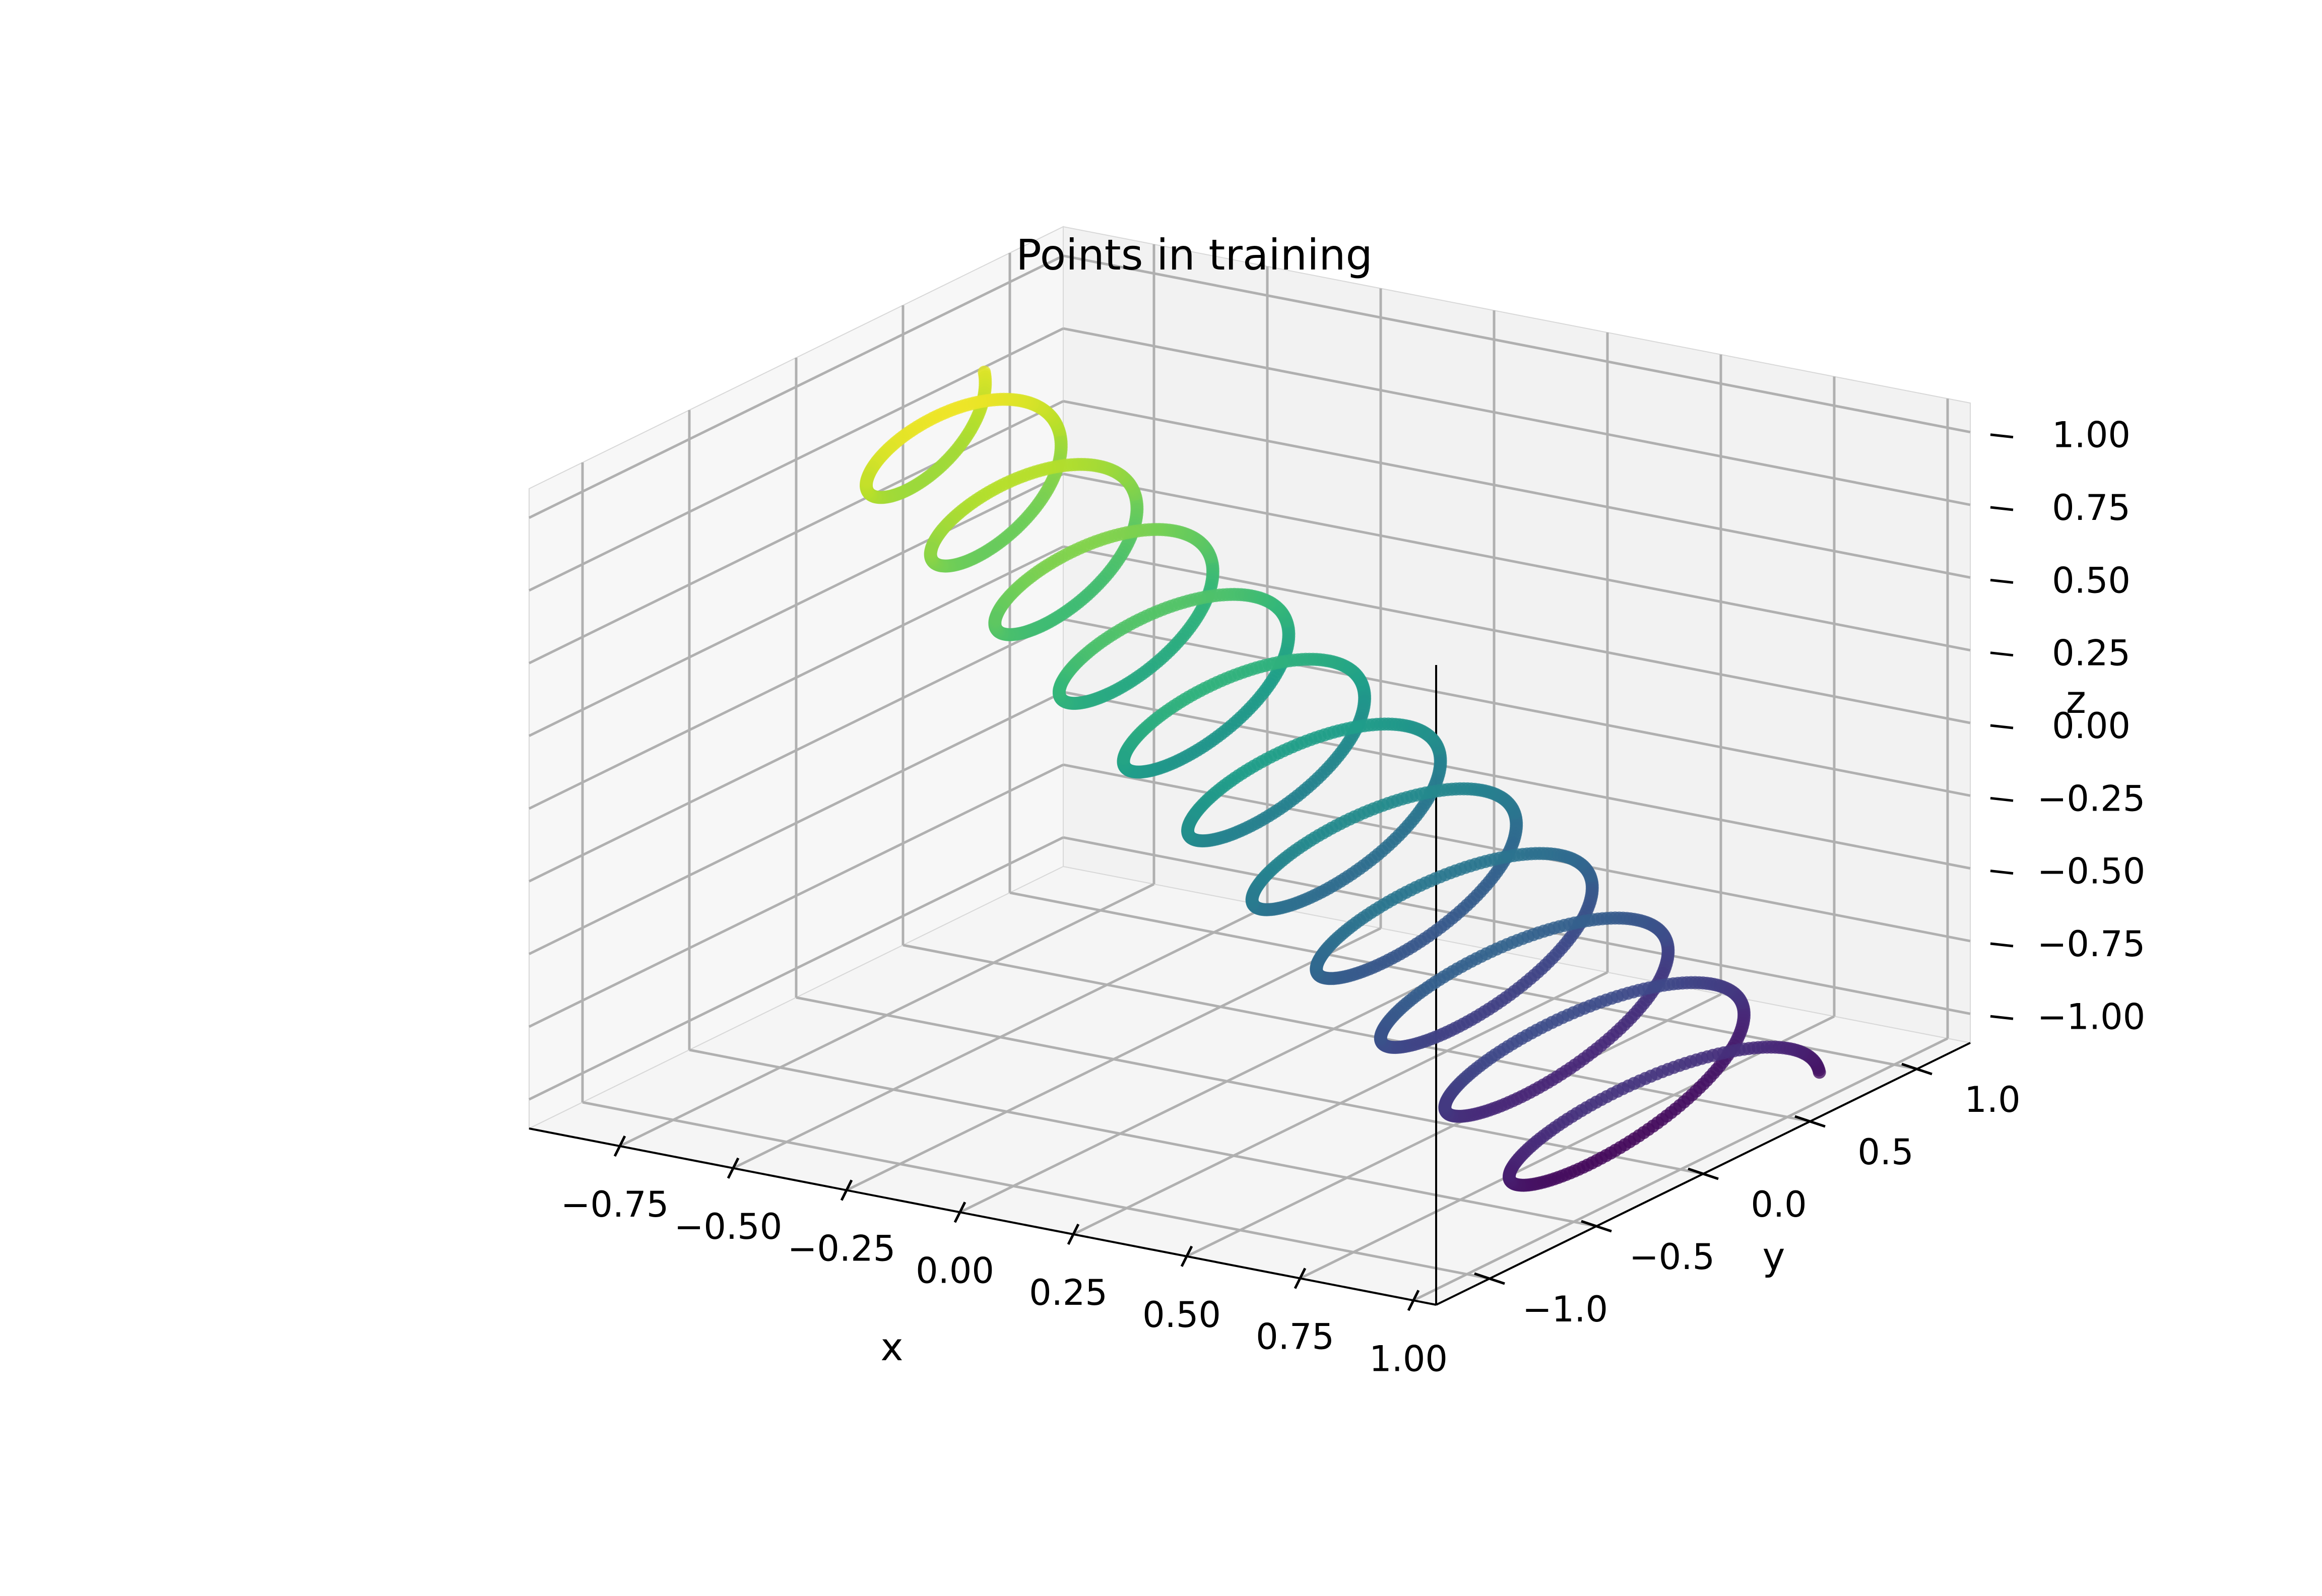 The image size is (2322, 1596). Describe the element at coordinates (728, 1226) in the screenshot. I see `x-tick-label: −0.50` at that location.